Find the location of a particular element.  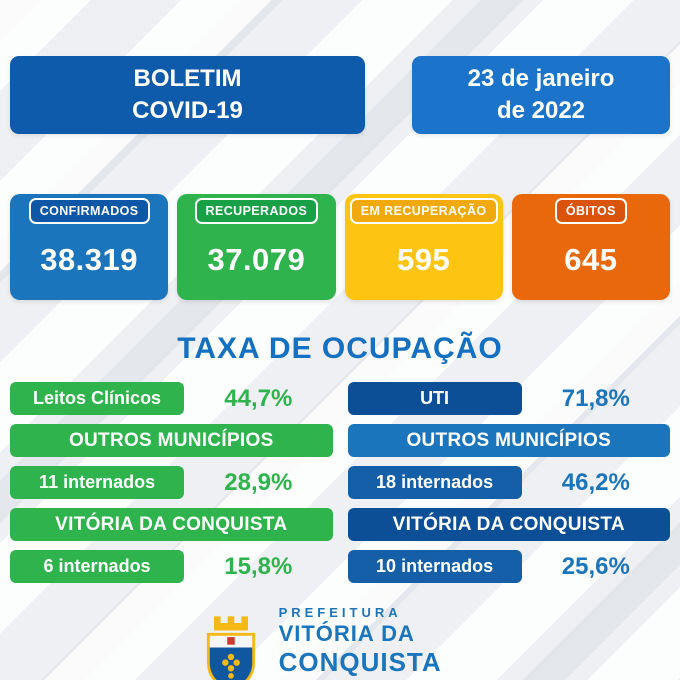

occupancy-row-outros-internados-clinical: 11 internados 28,9% is located at coordinates (171, 482).